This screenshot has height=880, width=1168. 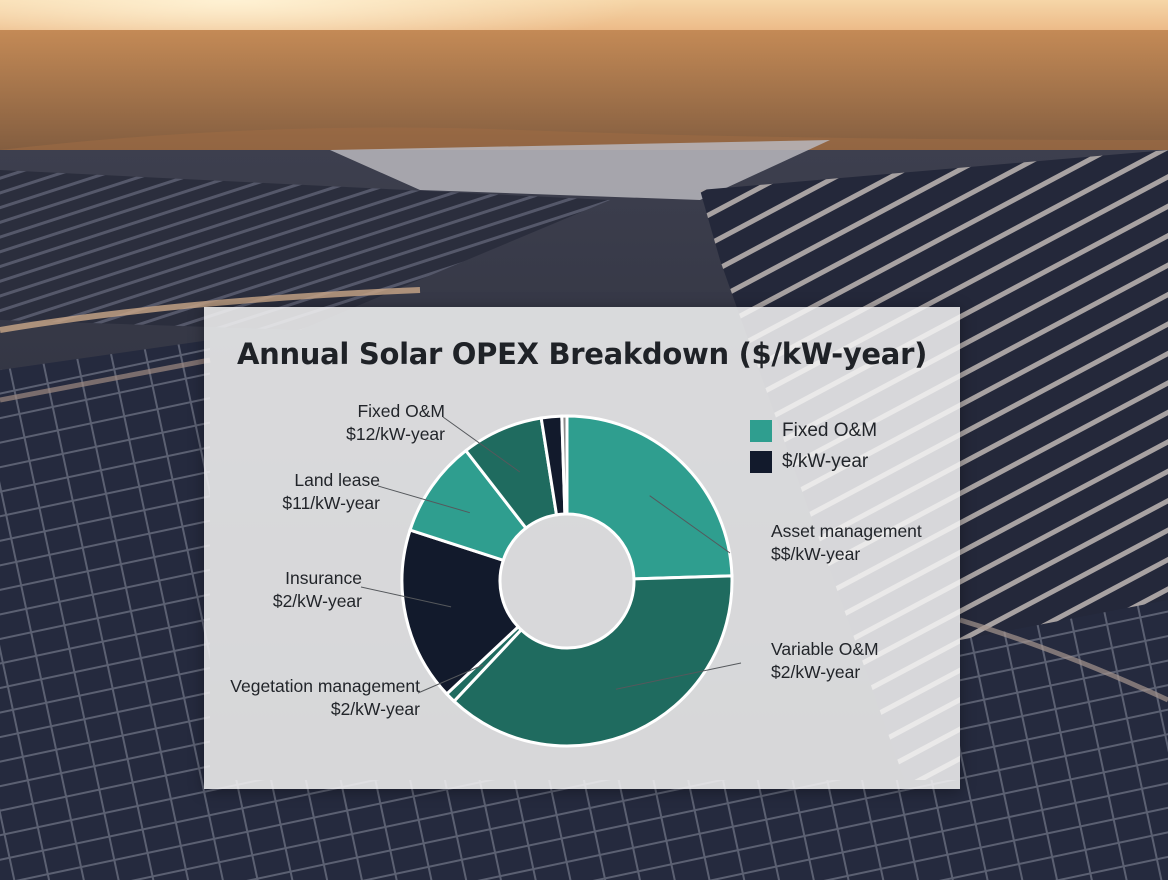 What do you see at coordinates (325, 686) in the screenshot?
I see `slice-label: Vegetation management` at bounding box center [325, 686].